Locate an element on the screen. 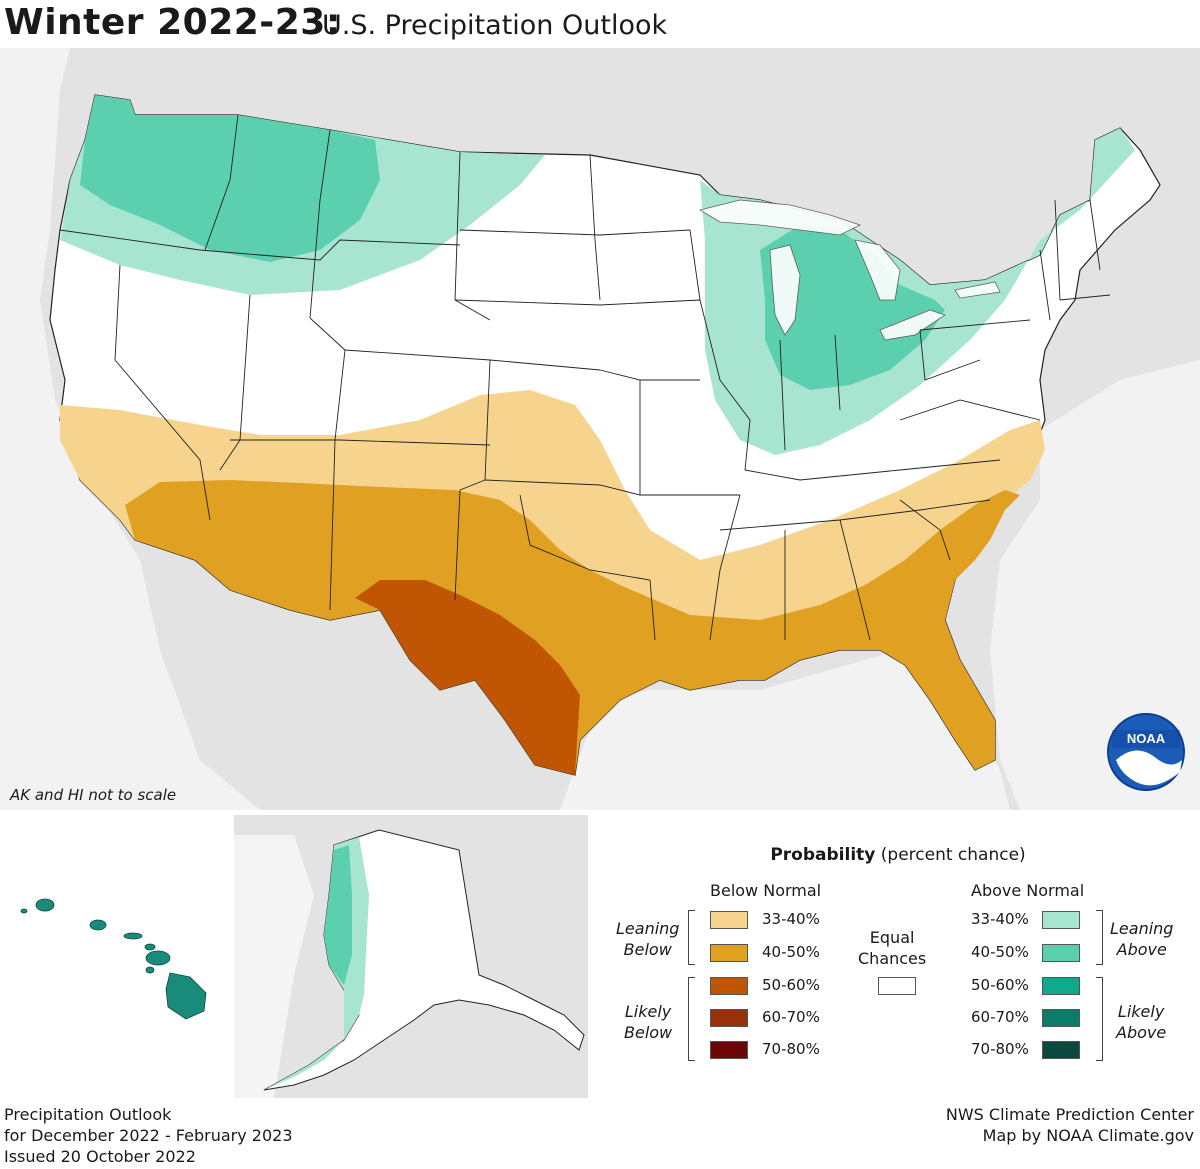 This screenshot has height=1169, width=1200. footer-line3: Issued 20 October 2022 is located at coordinates (100, 1156).